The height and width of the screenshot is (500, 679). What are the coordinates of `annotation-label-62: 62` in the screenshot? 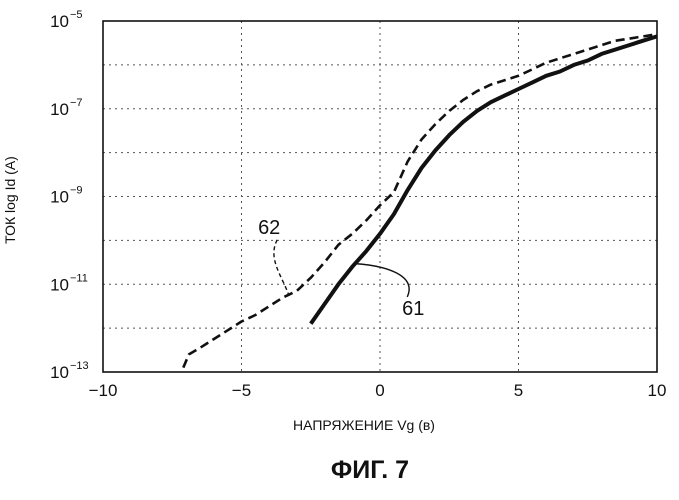 It's located at (269, 228).